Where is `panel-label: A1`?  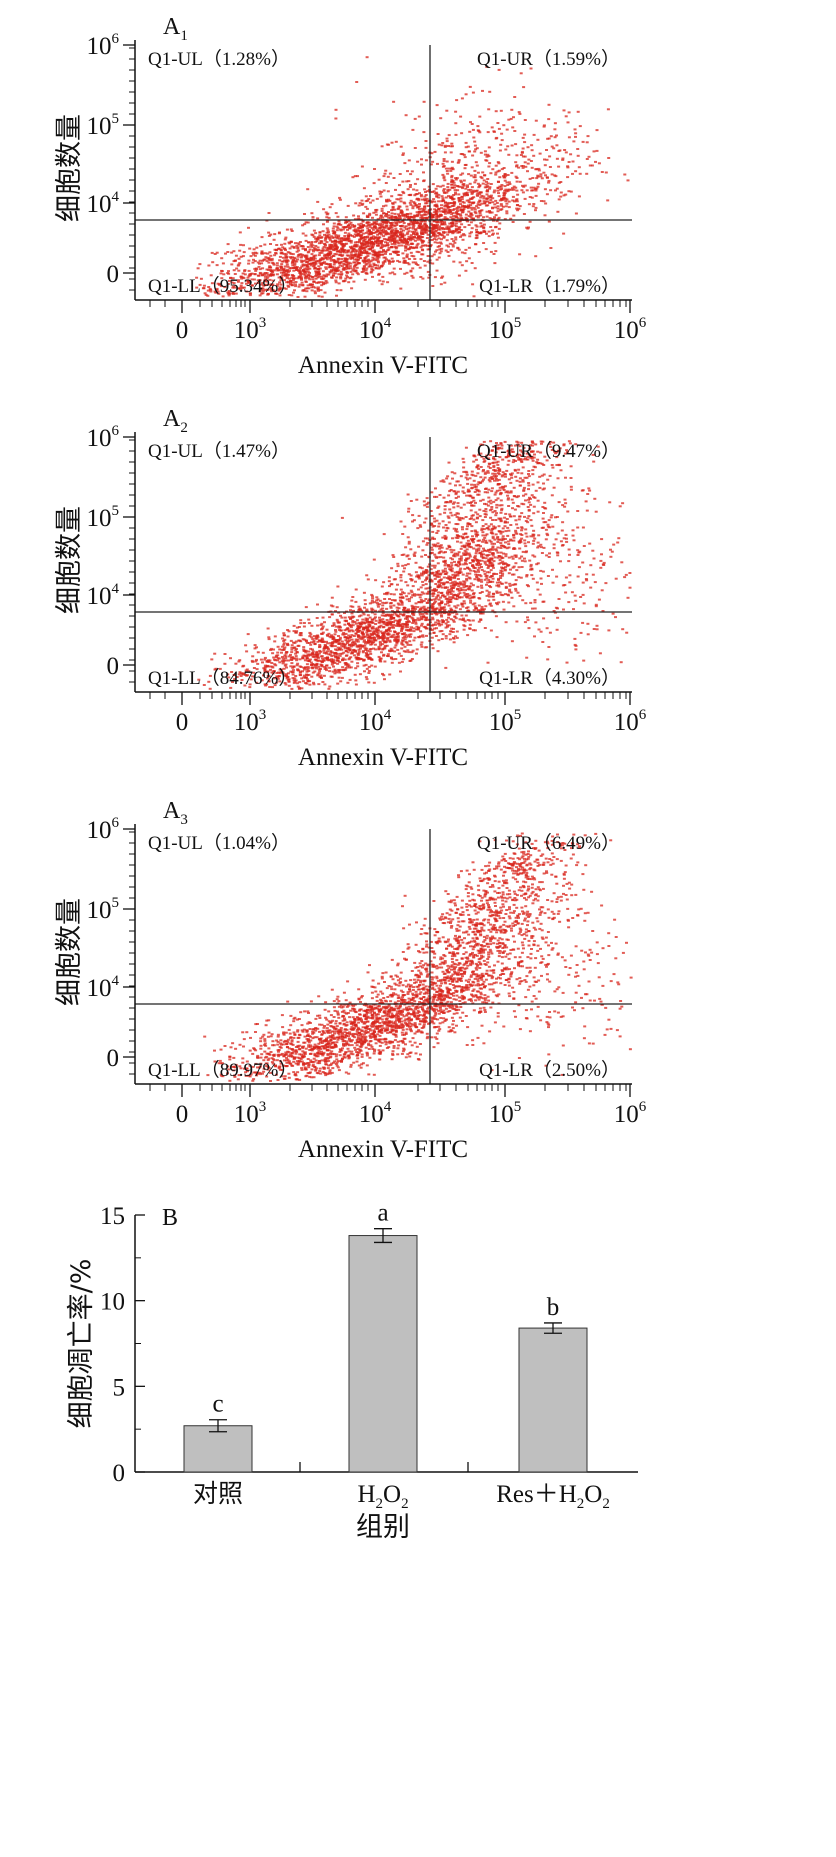
panel-label: A1 is located at coordinates (175, 29).